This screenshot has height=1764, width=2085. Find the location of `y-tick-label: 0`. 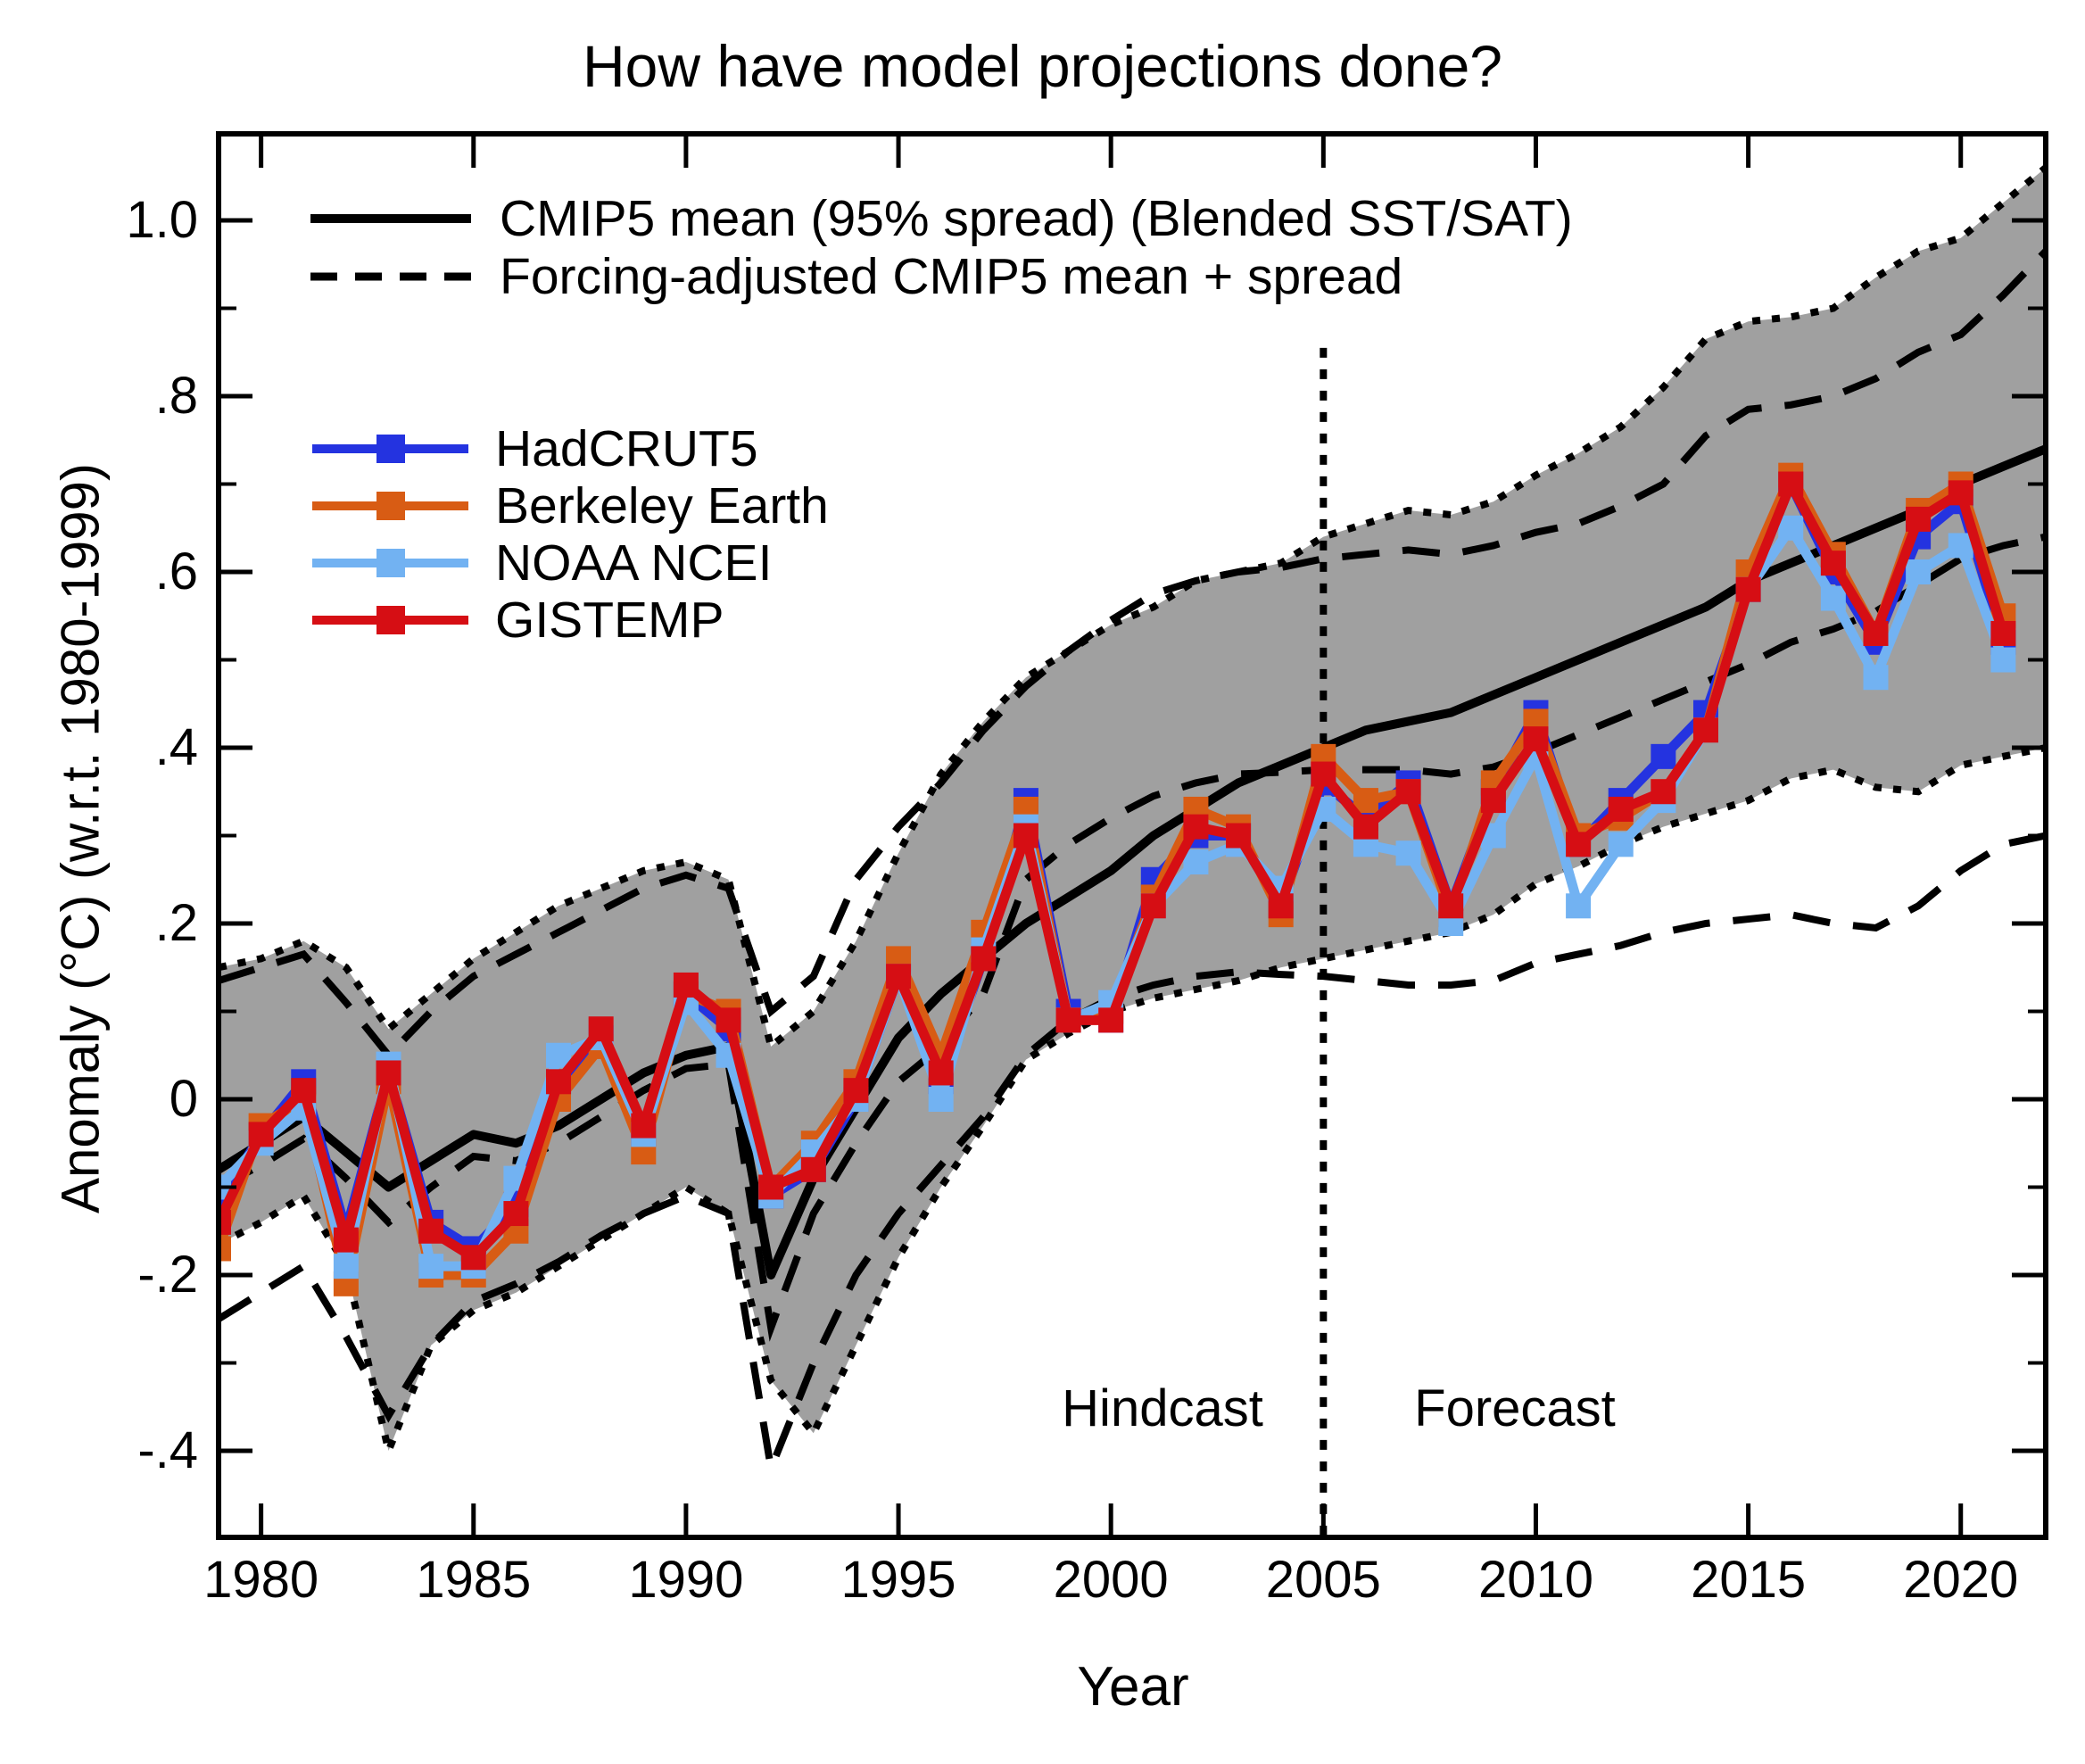

y-tick-label: 0 is located at coordinates (183, 1099).